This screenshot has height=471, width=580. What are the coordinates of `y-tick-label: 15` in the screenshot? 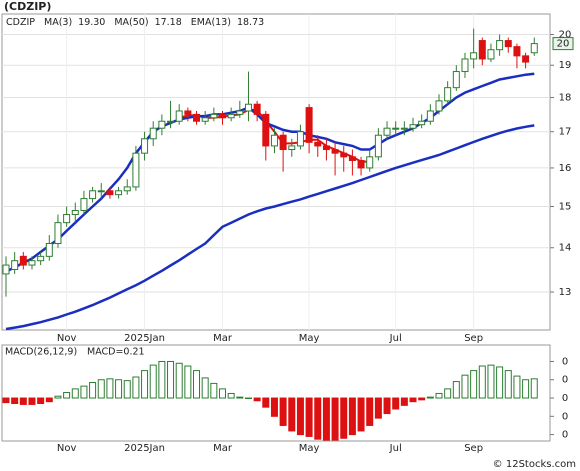 It's located at (565, 207).